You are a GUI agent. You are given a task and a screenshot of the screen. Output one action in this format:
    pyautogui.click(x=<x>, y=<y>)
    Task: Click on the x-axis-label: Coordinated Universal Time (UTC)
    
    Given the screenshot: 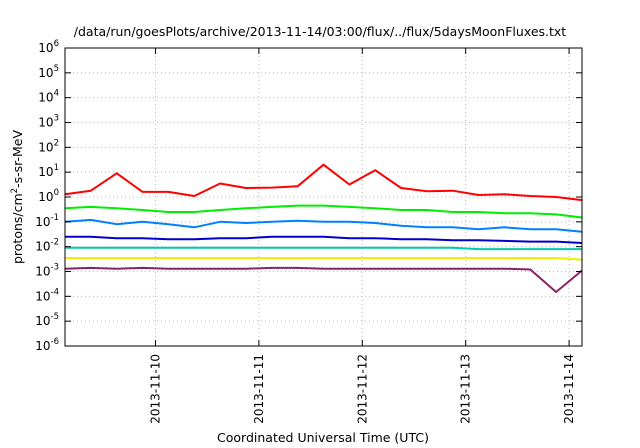 What is the action you would take?
    pyautogui.click(x=323, y=437)
    